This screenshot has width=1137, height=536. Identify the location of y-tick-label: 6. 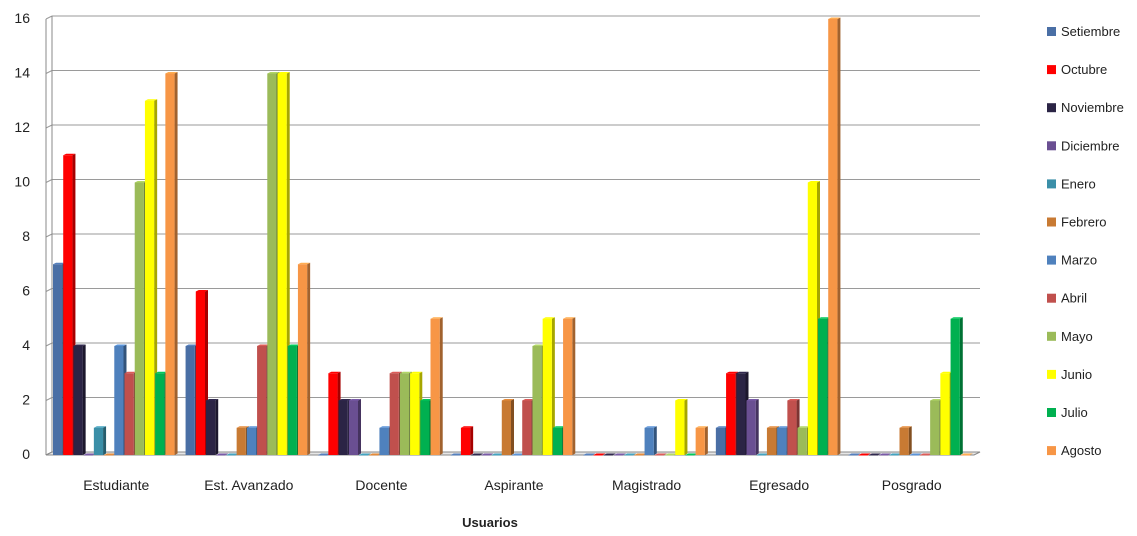
(26, 291).